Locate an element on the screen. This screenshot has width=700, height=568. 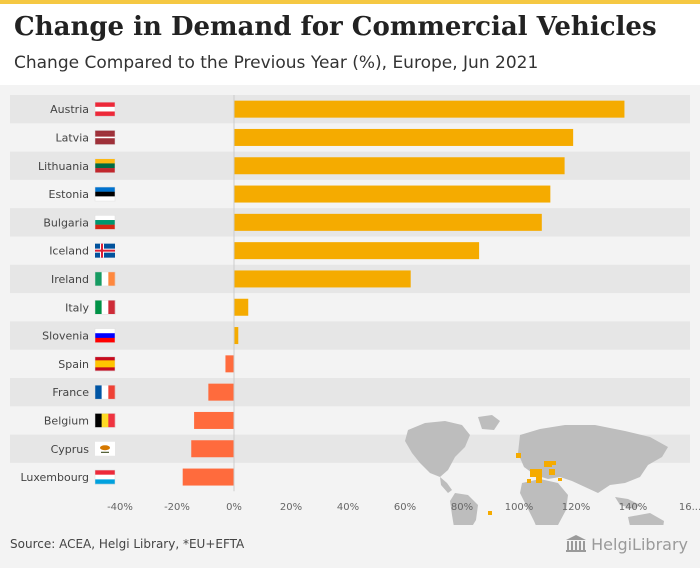
map-europe-highlight is located at coordinates (525, 484).